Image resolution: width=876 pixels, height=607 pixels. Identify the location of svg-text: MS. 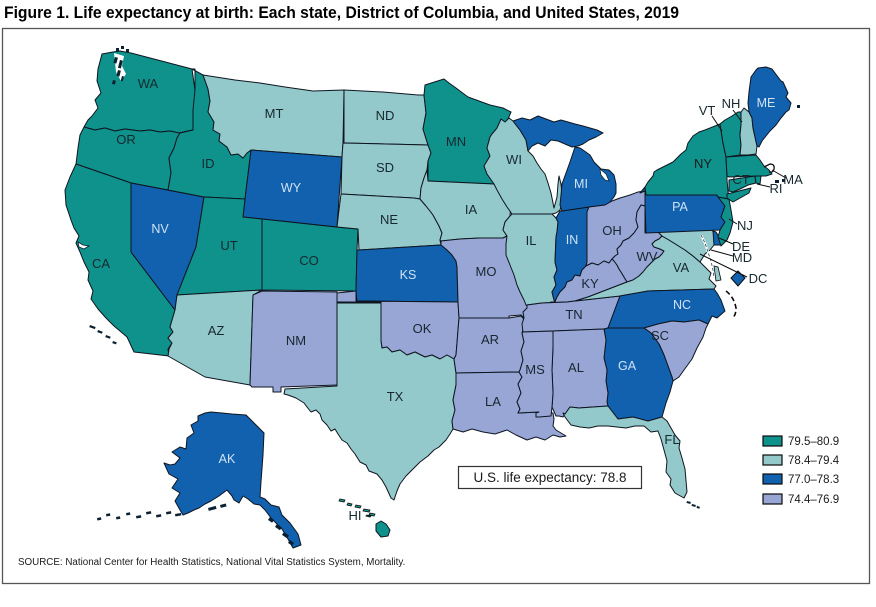
(535, 369).